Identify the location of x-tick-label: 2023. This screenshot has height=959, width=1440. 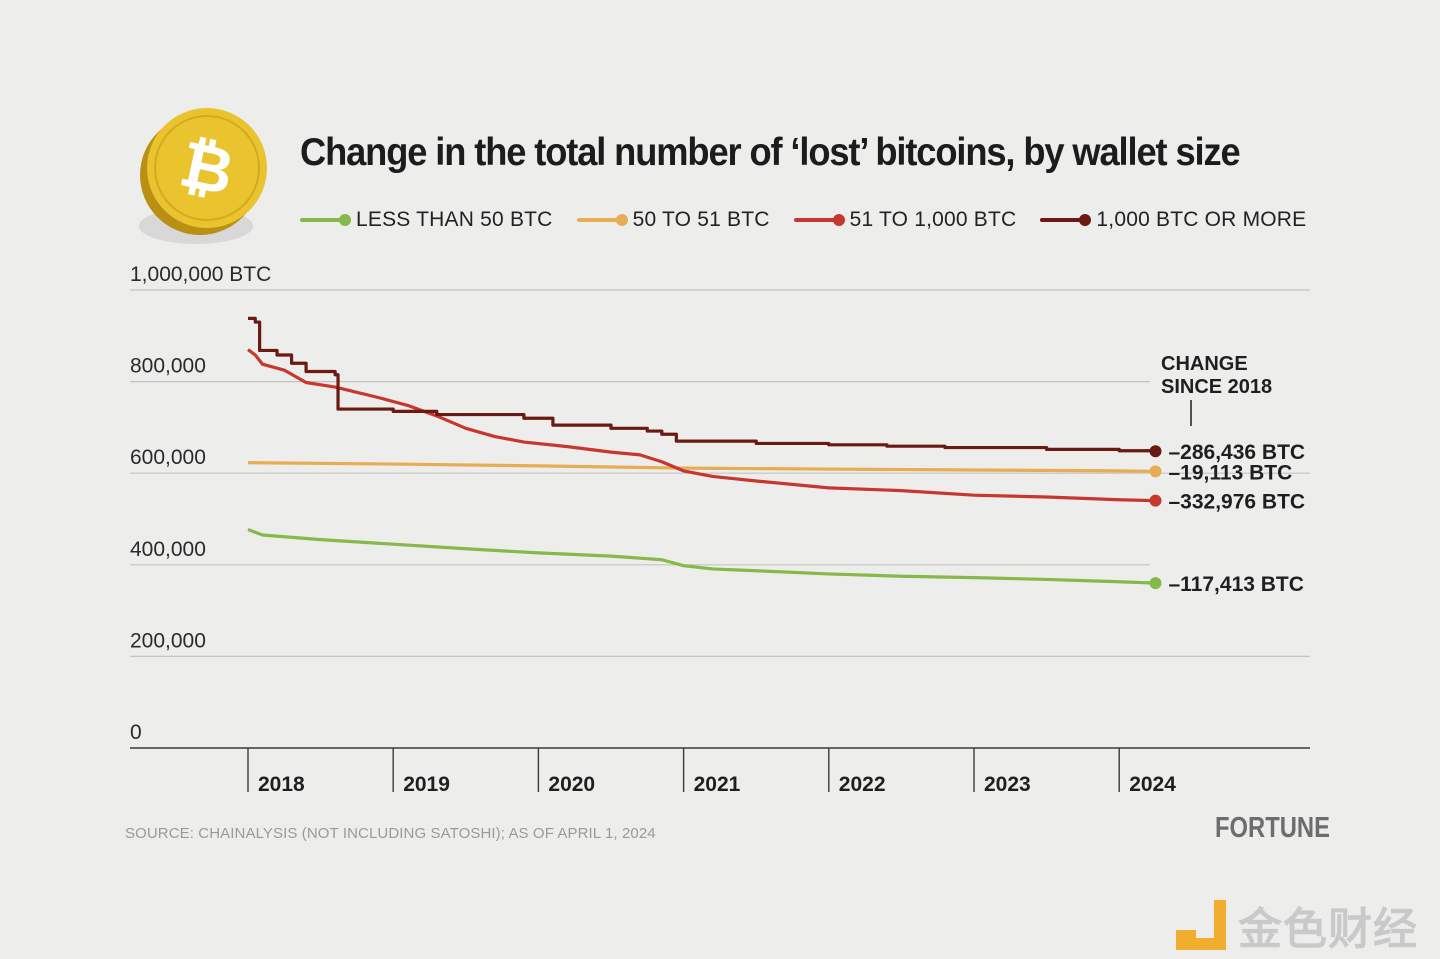
(1007, 784).